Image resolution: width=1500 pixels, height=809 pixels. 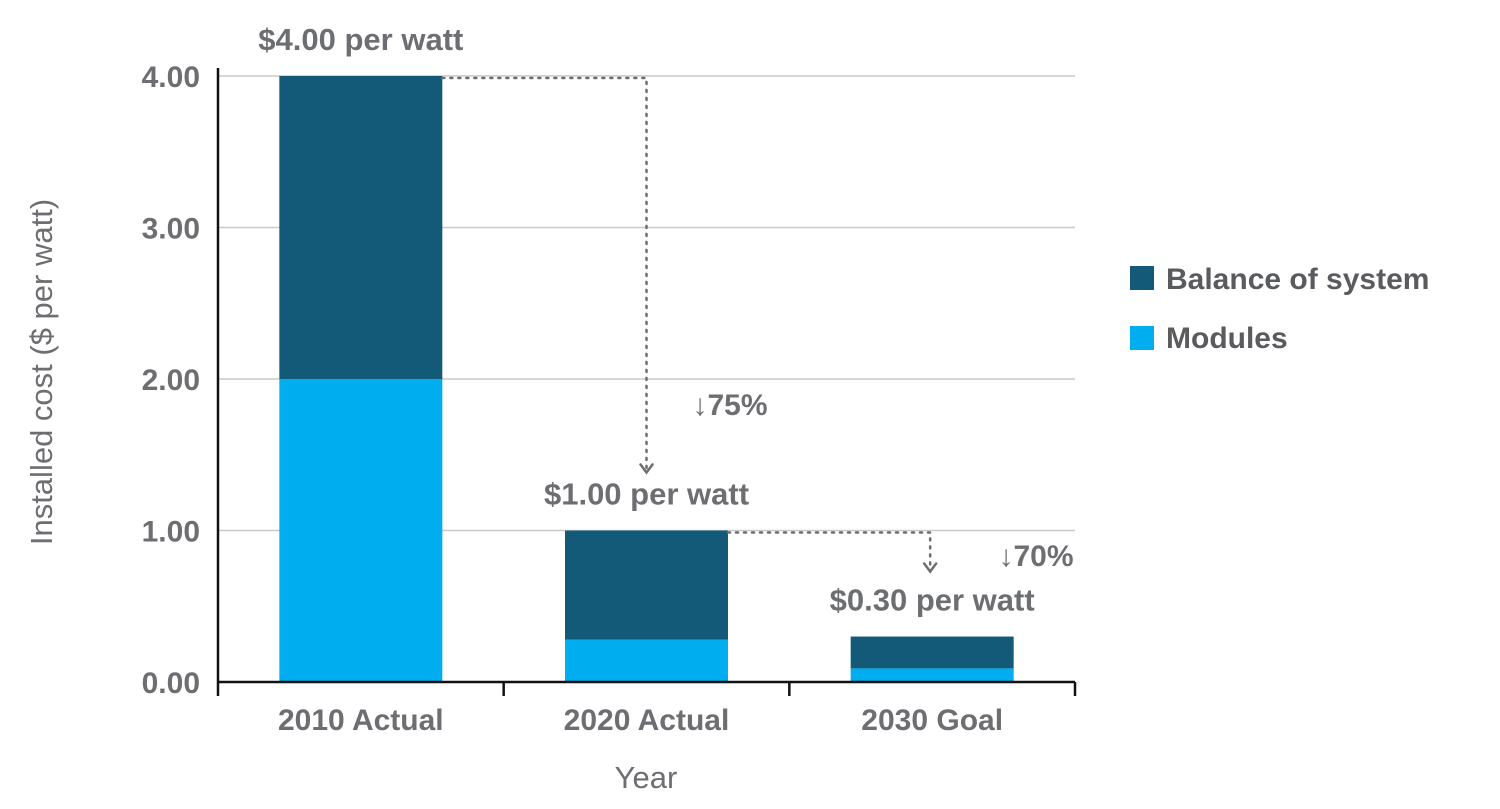 What do you see at coordinates (646, 494) in the screenshot?
I see `bar-total-label: $1.00 per watt` at bounding box center [646, 494].